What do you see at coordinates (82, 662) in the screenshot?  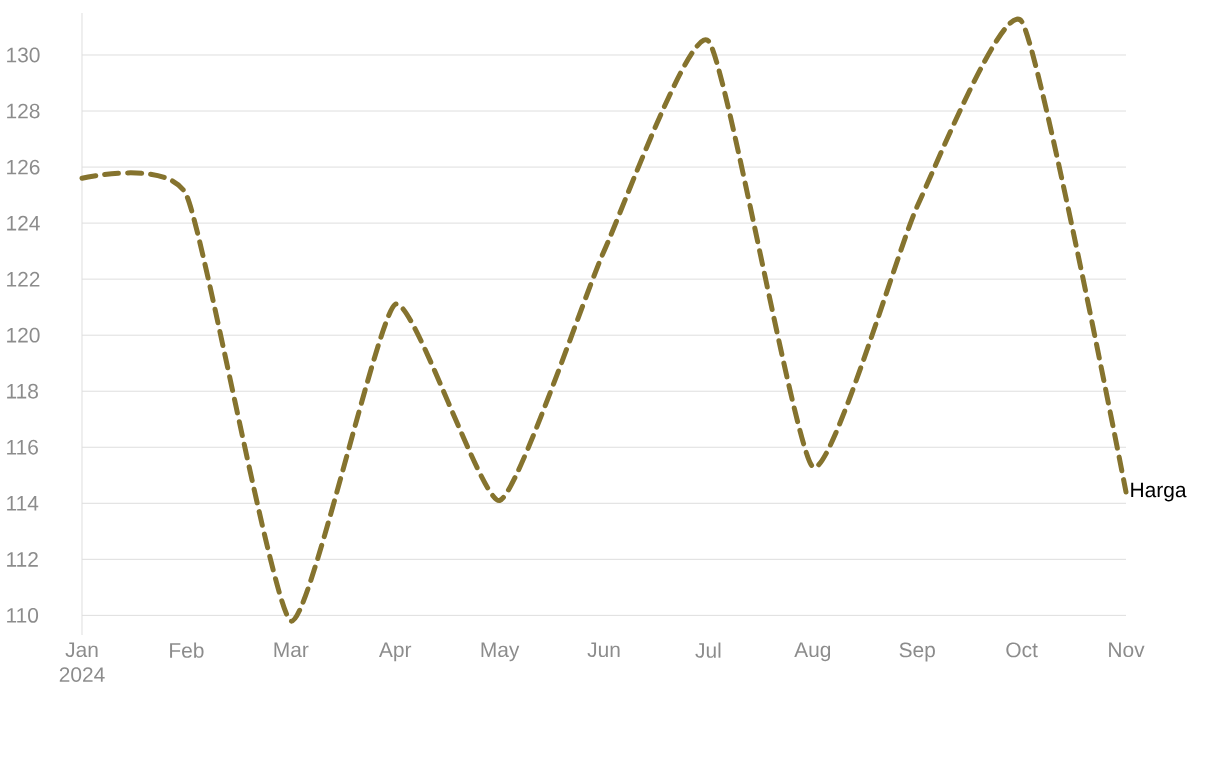 I see `x-tick-label: Jan 2024` at bounding box center [82, 662].